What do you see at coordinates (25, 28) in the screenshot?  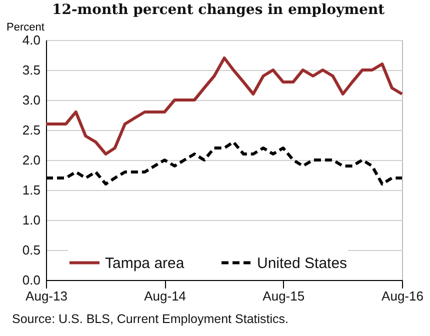 I see `y-axis-title: Percent` at bounding box center [25, 28].